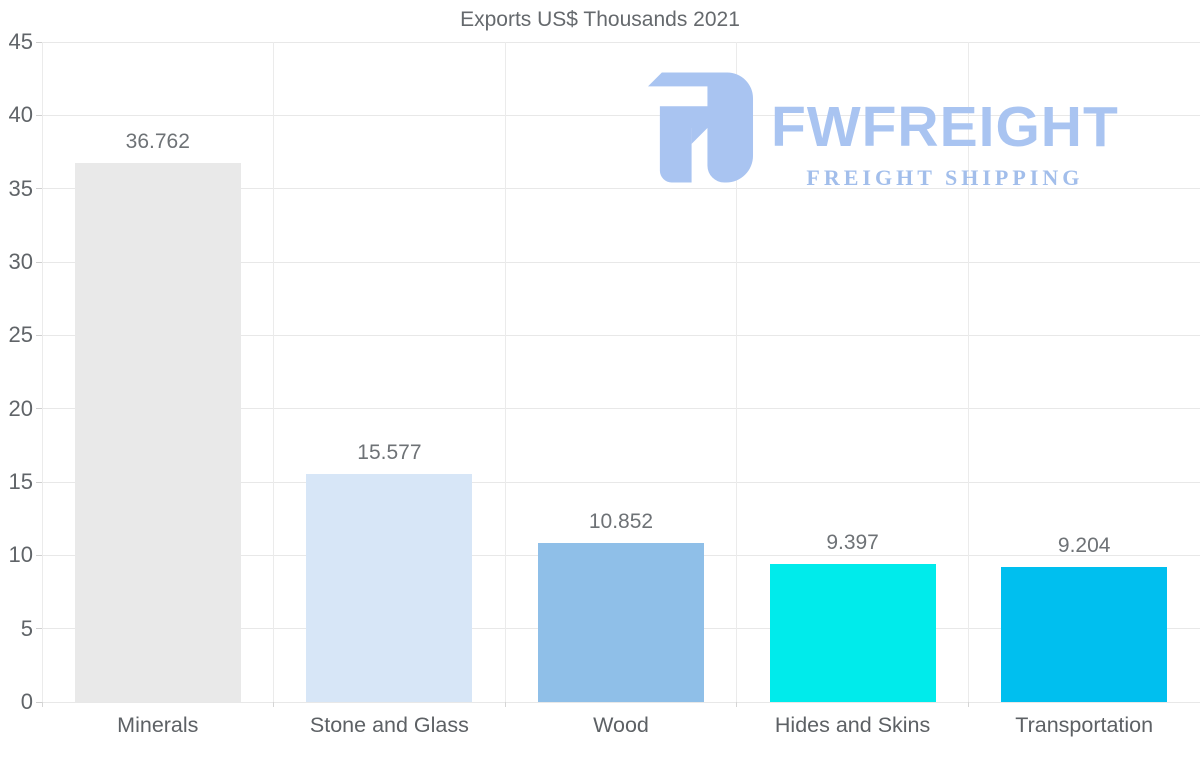 This screenshot has width=1200, height=763. Describe the element at coordinates (158, 725) in the screenshot. I see `x-axis-label: Minerals` at that location.